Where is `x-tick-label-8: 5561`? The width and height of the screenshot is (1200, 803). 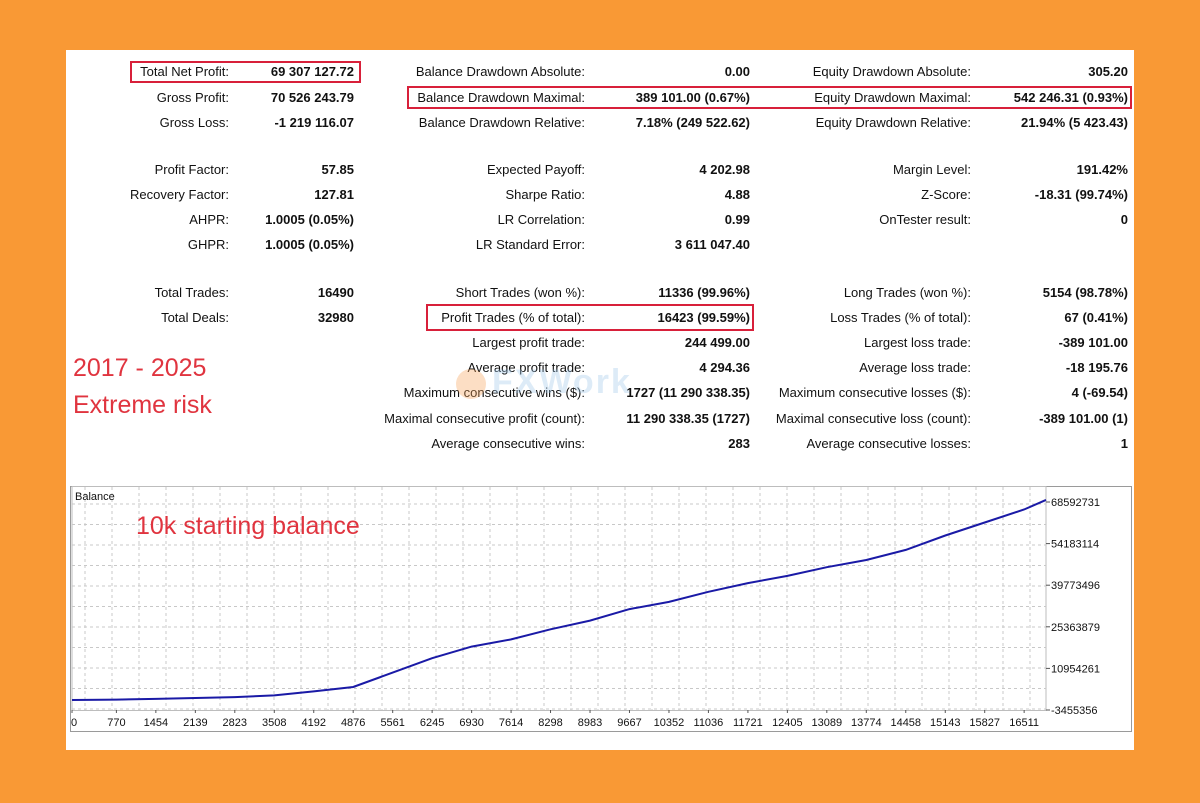 x-tick-label-8: 5561 is located at coordinates (392, 723).